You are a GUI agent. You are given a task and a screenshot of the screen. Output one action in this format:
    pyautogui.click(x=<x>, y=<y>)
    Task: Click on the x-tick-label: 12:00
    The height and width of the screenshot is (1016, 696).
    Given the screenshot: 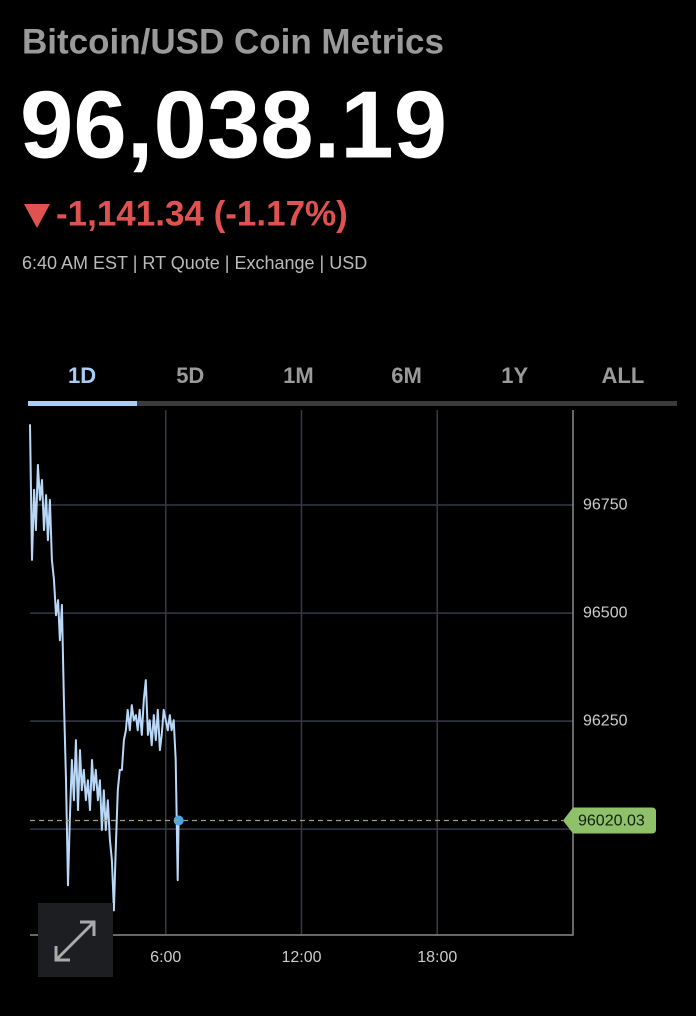 What is the action you would take?
    pyautogui.click(x=301, y=957)
    